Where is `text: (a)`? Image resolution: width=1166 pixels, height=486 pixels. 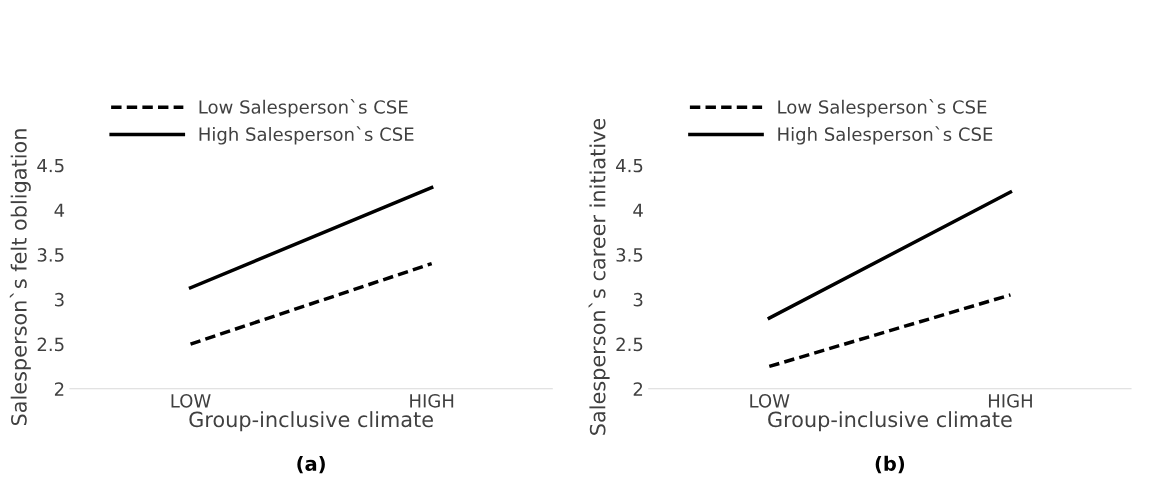
text: (a) is located at coordinates (311, 464).